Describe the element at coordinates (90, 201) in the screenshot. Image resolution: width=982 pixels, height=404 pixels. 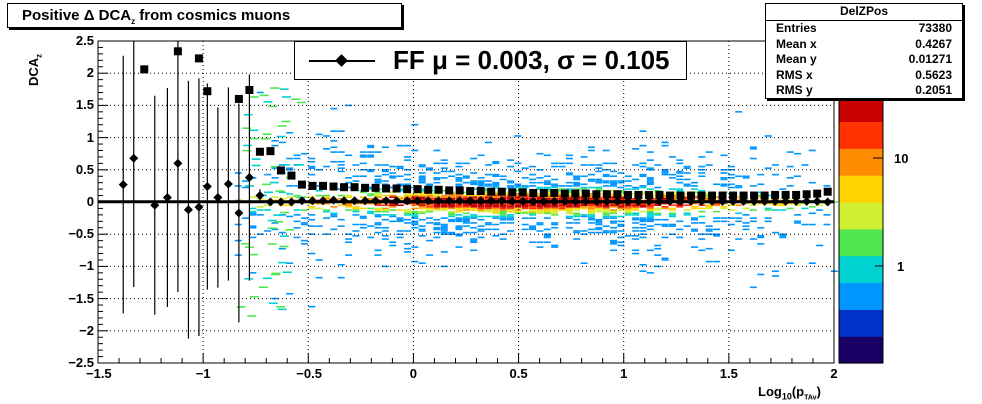
I see `y-tick-label: 0` at that location.